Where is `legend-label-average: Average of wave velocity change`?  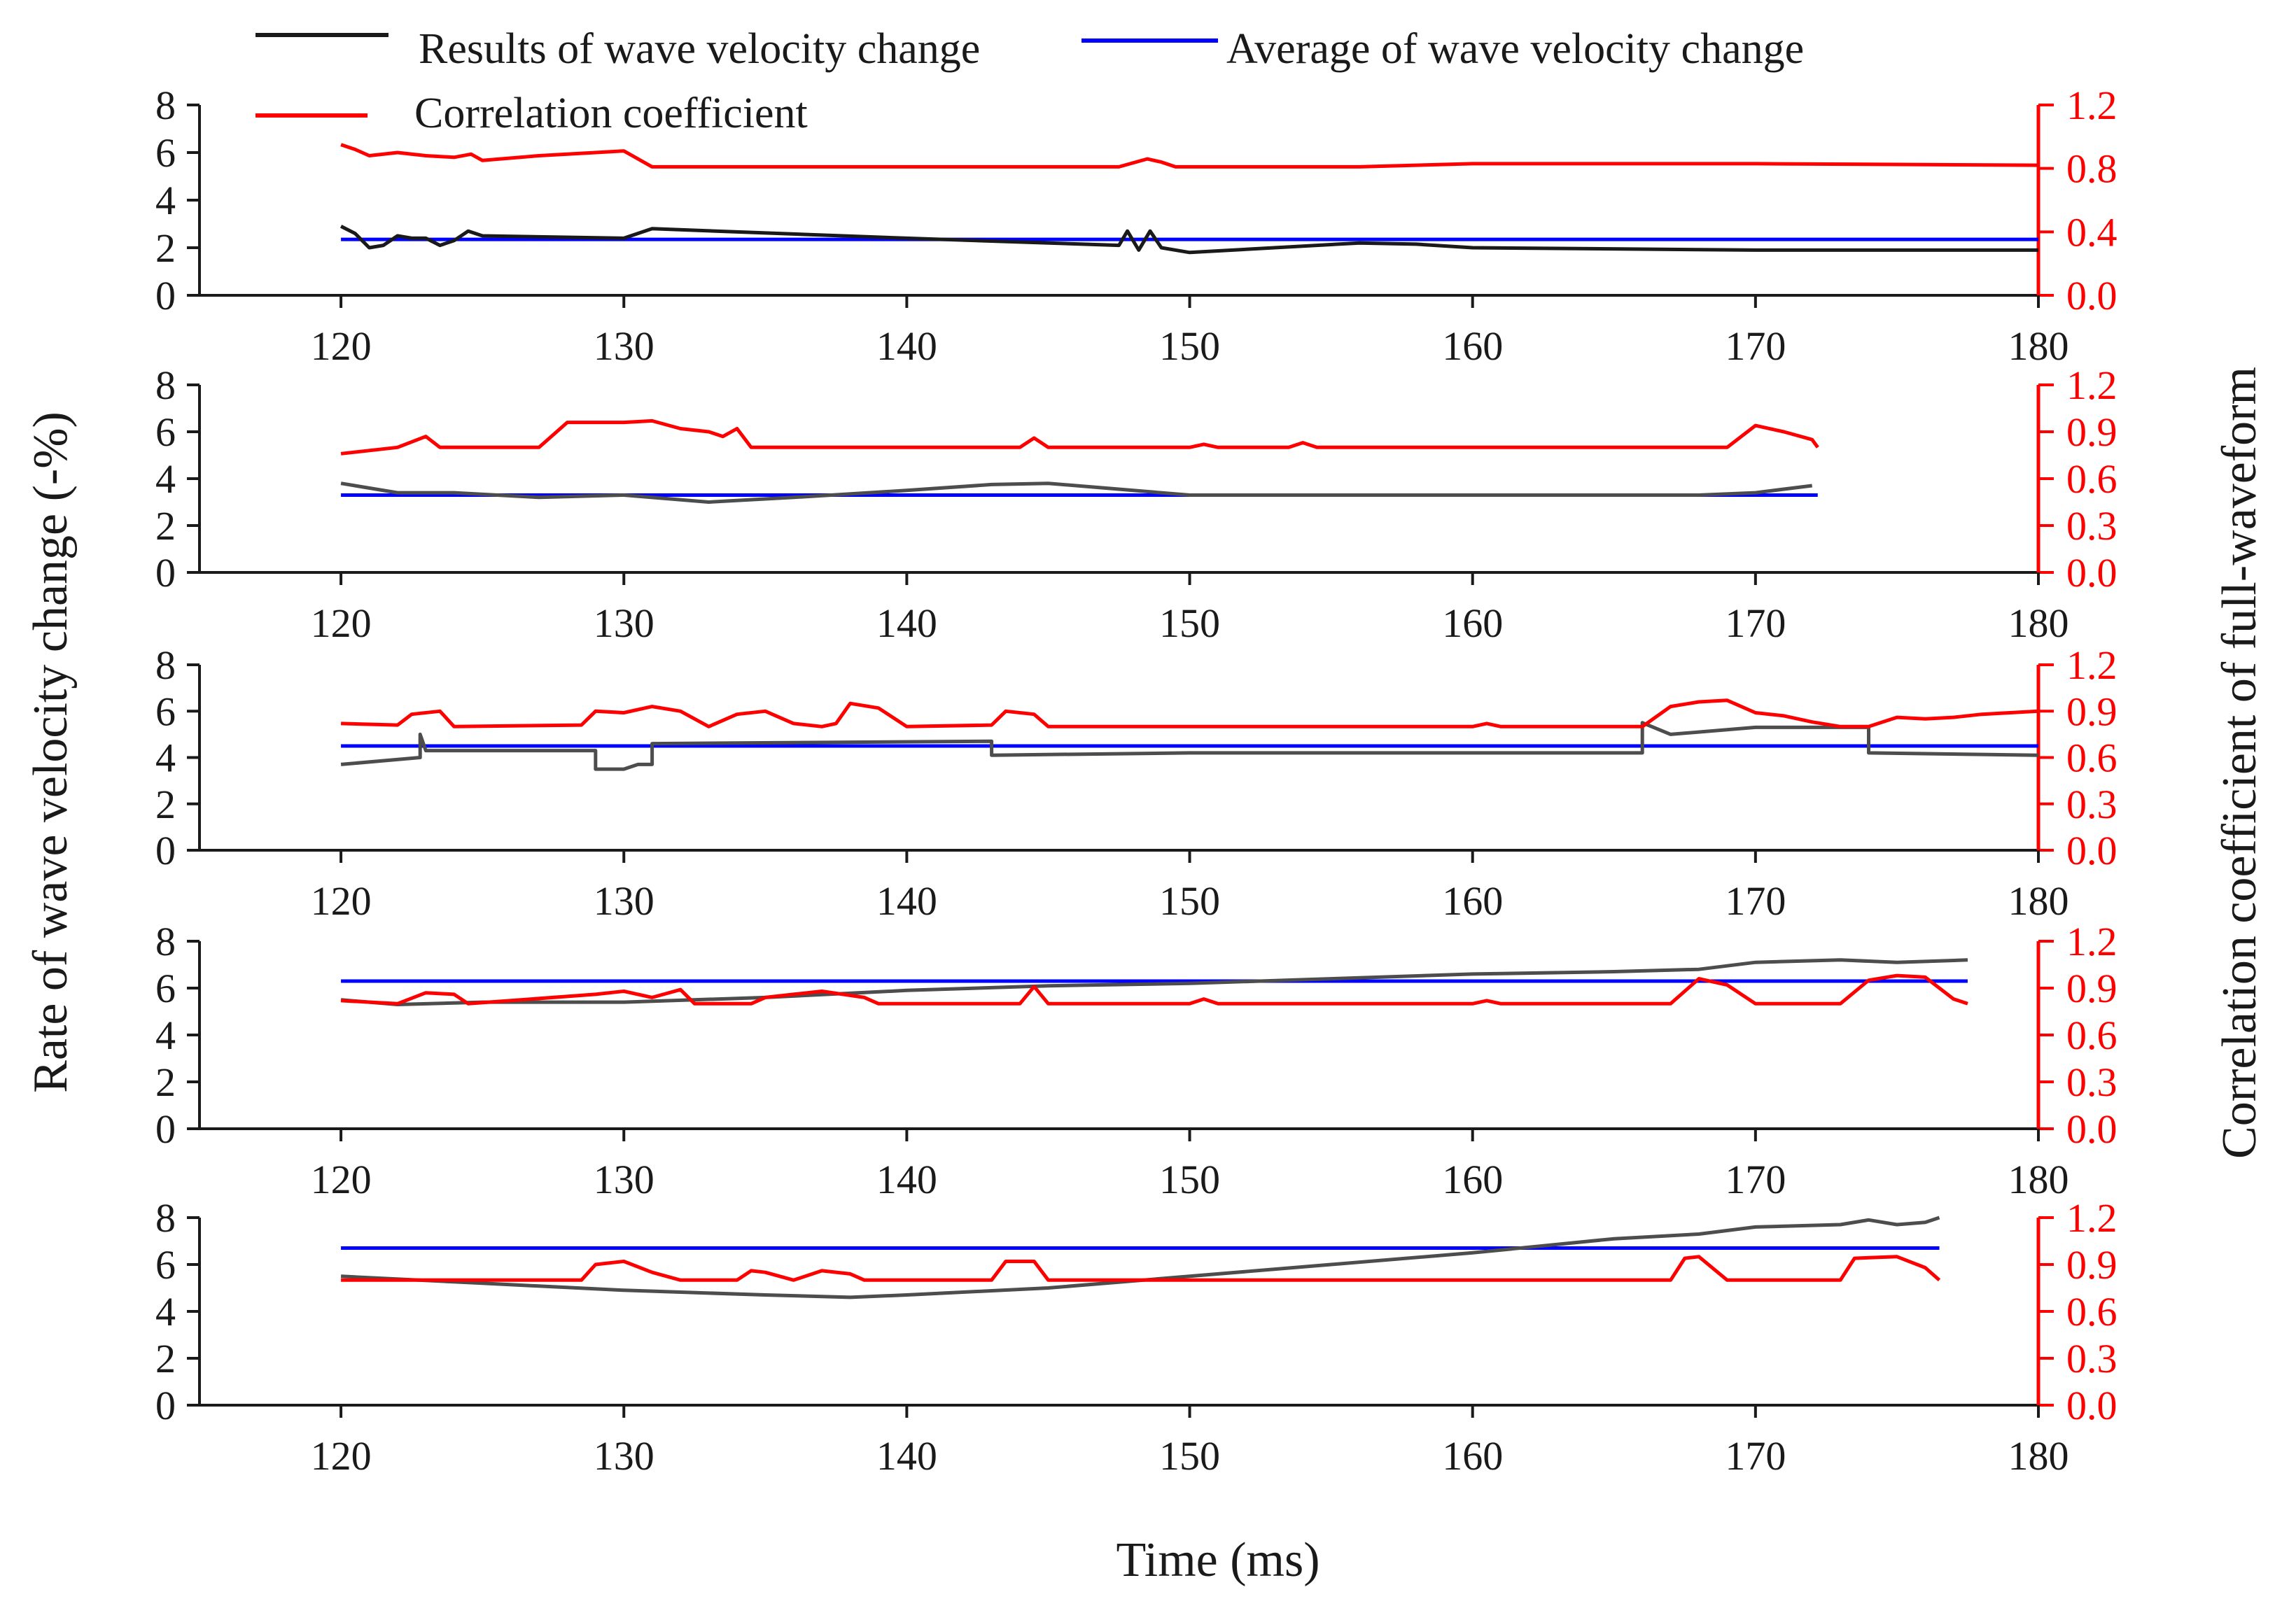
legend-label-average: Average of wave velocity change is located at coordinates (1515, 49).